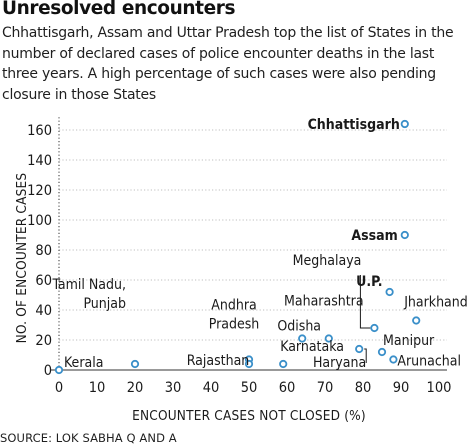 The width and height of the screenshot is (472, 446). Describe the element at coordinates (234, 325) in the screenshot. I see `point-label-line: Pradesh` at that location.